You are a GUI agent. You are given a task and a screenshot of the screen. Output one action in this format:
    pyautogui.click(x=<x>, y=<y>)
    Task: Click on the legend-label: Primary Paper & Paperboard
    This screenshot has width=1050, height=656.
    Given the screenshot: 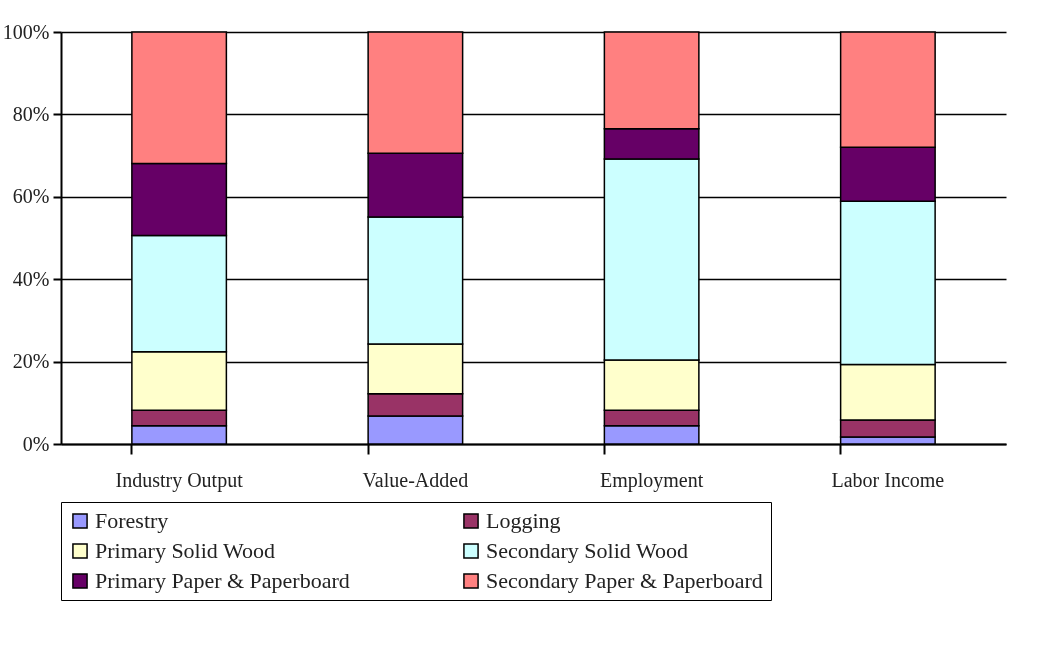 What is the action you would take?
    pyautogui.click(x=222, y=580)
    